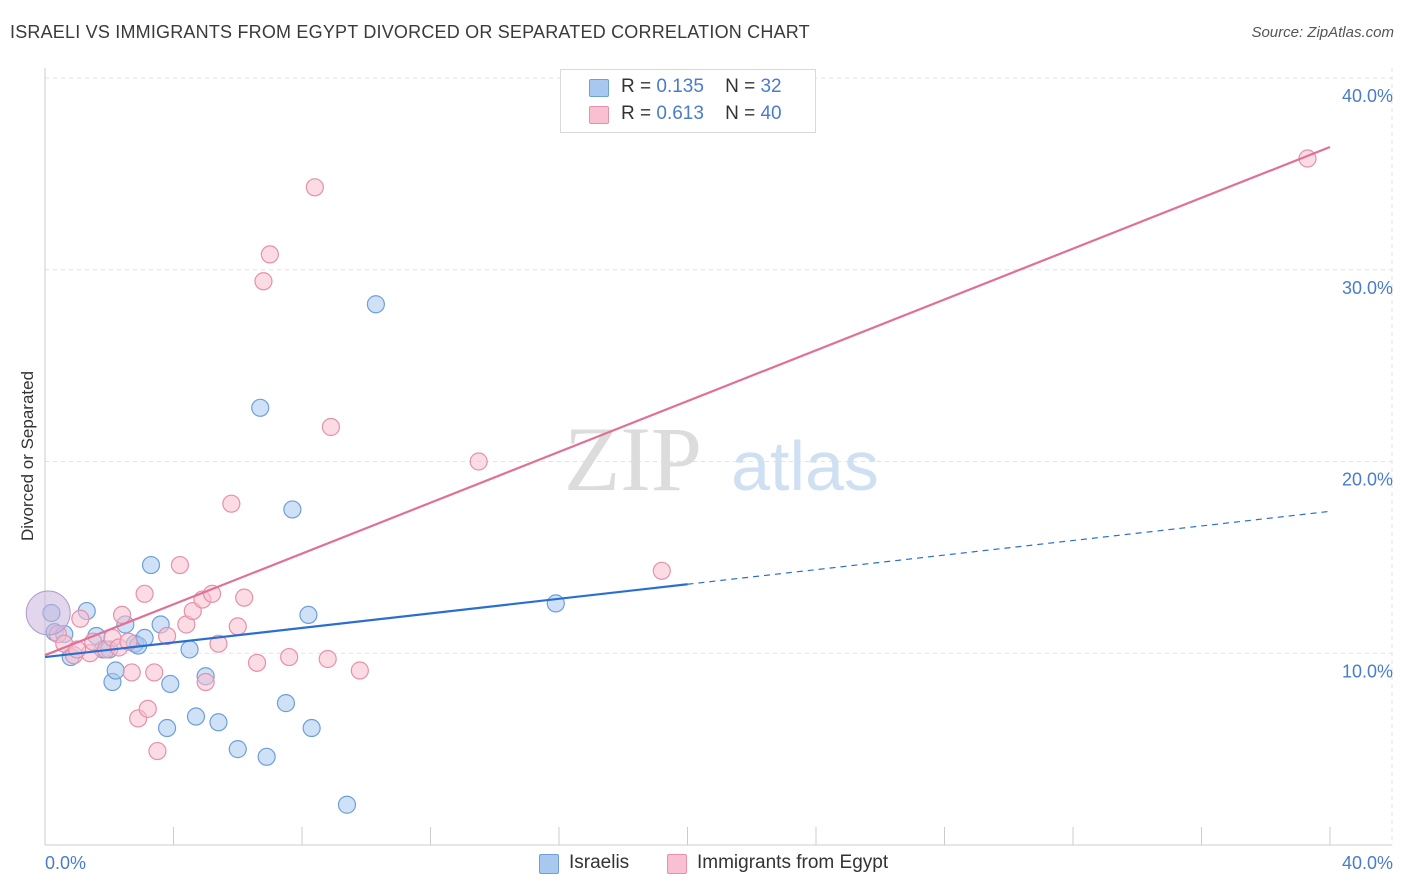 This screenshot has height=892, width=1406. Describe the element at coordinates (599, 88) in the screenshot. I see `legend-swatch-israelis` at that location.